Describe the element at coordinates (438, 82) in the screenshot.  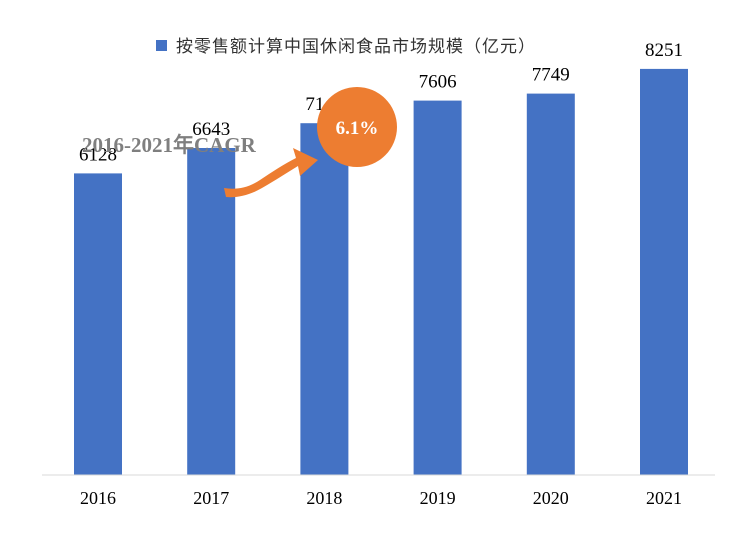
I see `data-label-2019: 7606` at that location.